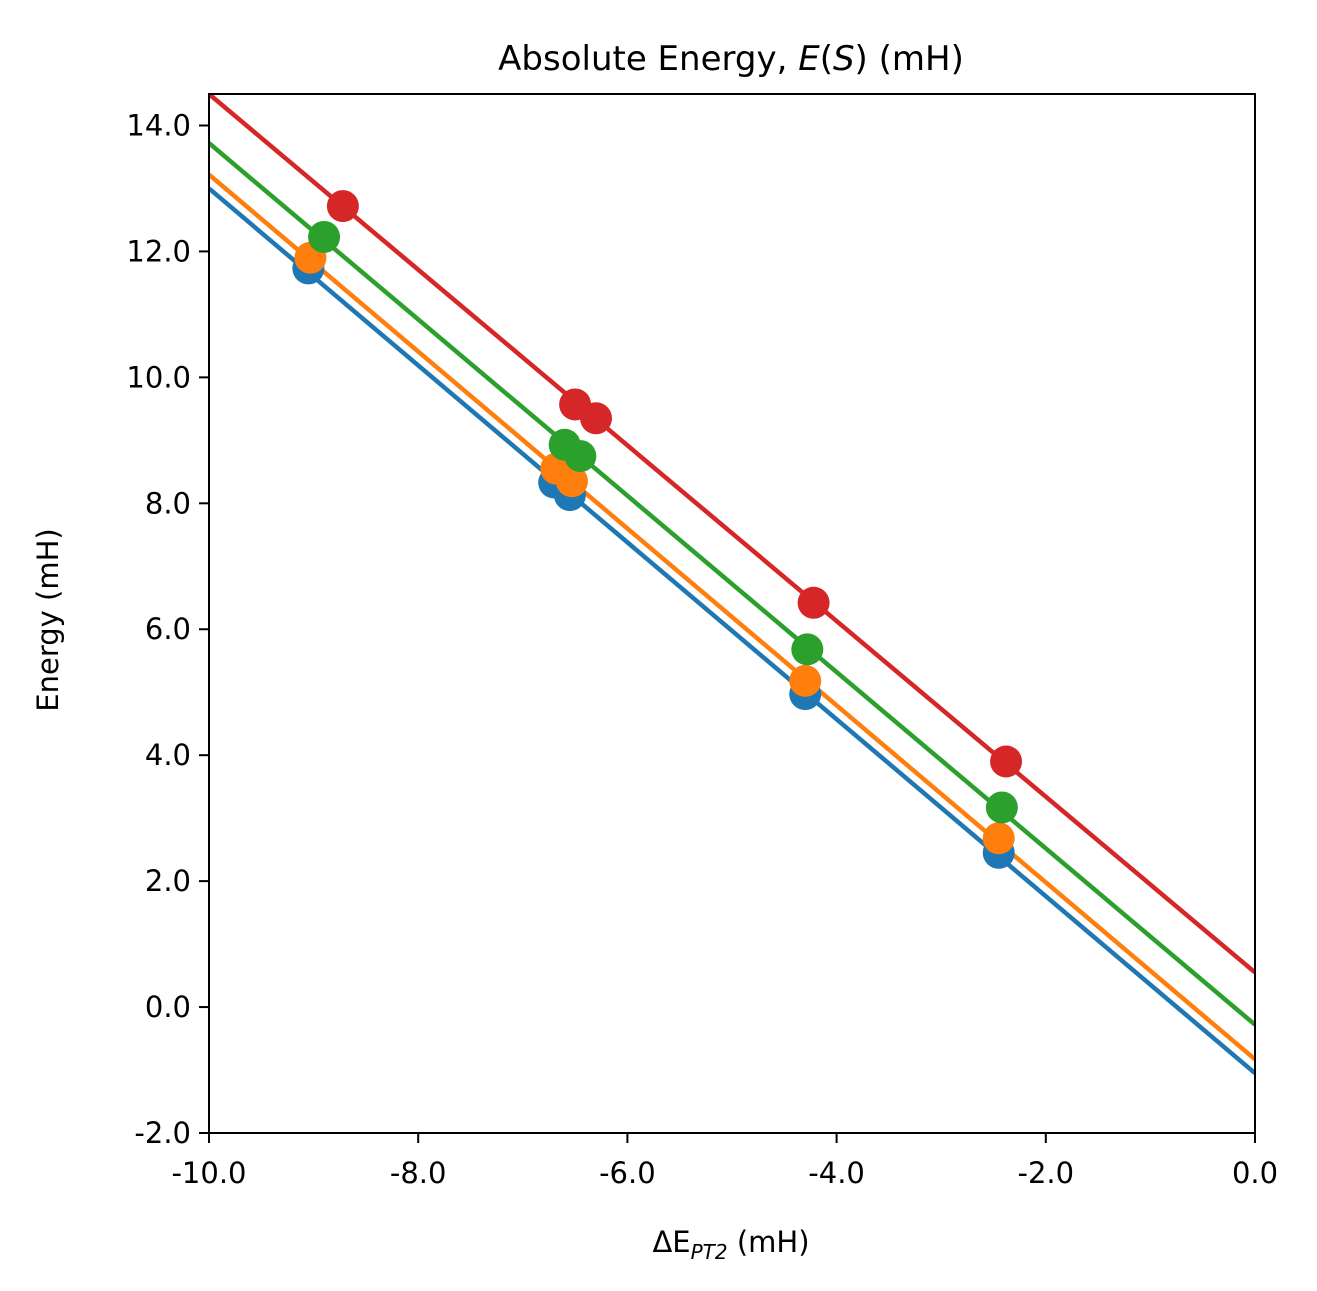 The image size is (1317, 1291). What do you see at coordinates (158, 251) in the screenshot?
I see `y-tick-label: 12.0` at bounding box center [158, 251].